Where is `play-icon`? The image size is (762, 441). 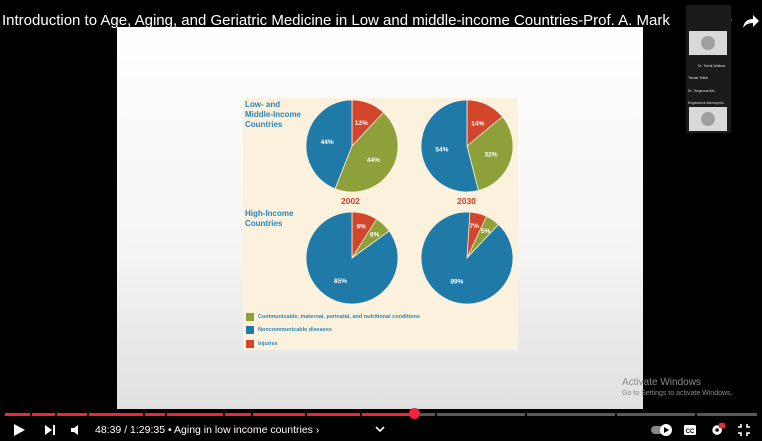 play-icon is located at coordinates (19, 430).